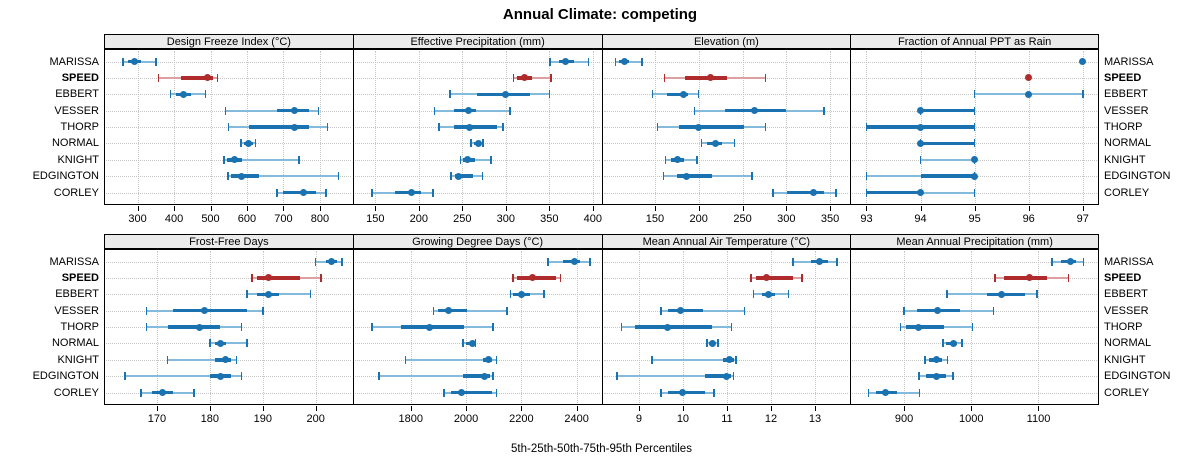 The image size is (1200, 475). What do you see at coordinates (1129, 61) in the screenshot?
I see `station-label-right: MARISSA` at bounding box center [1129, 61].